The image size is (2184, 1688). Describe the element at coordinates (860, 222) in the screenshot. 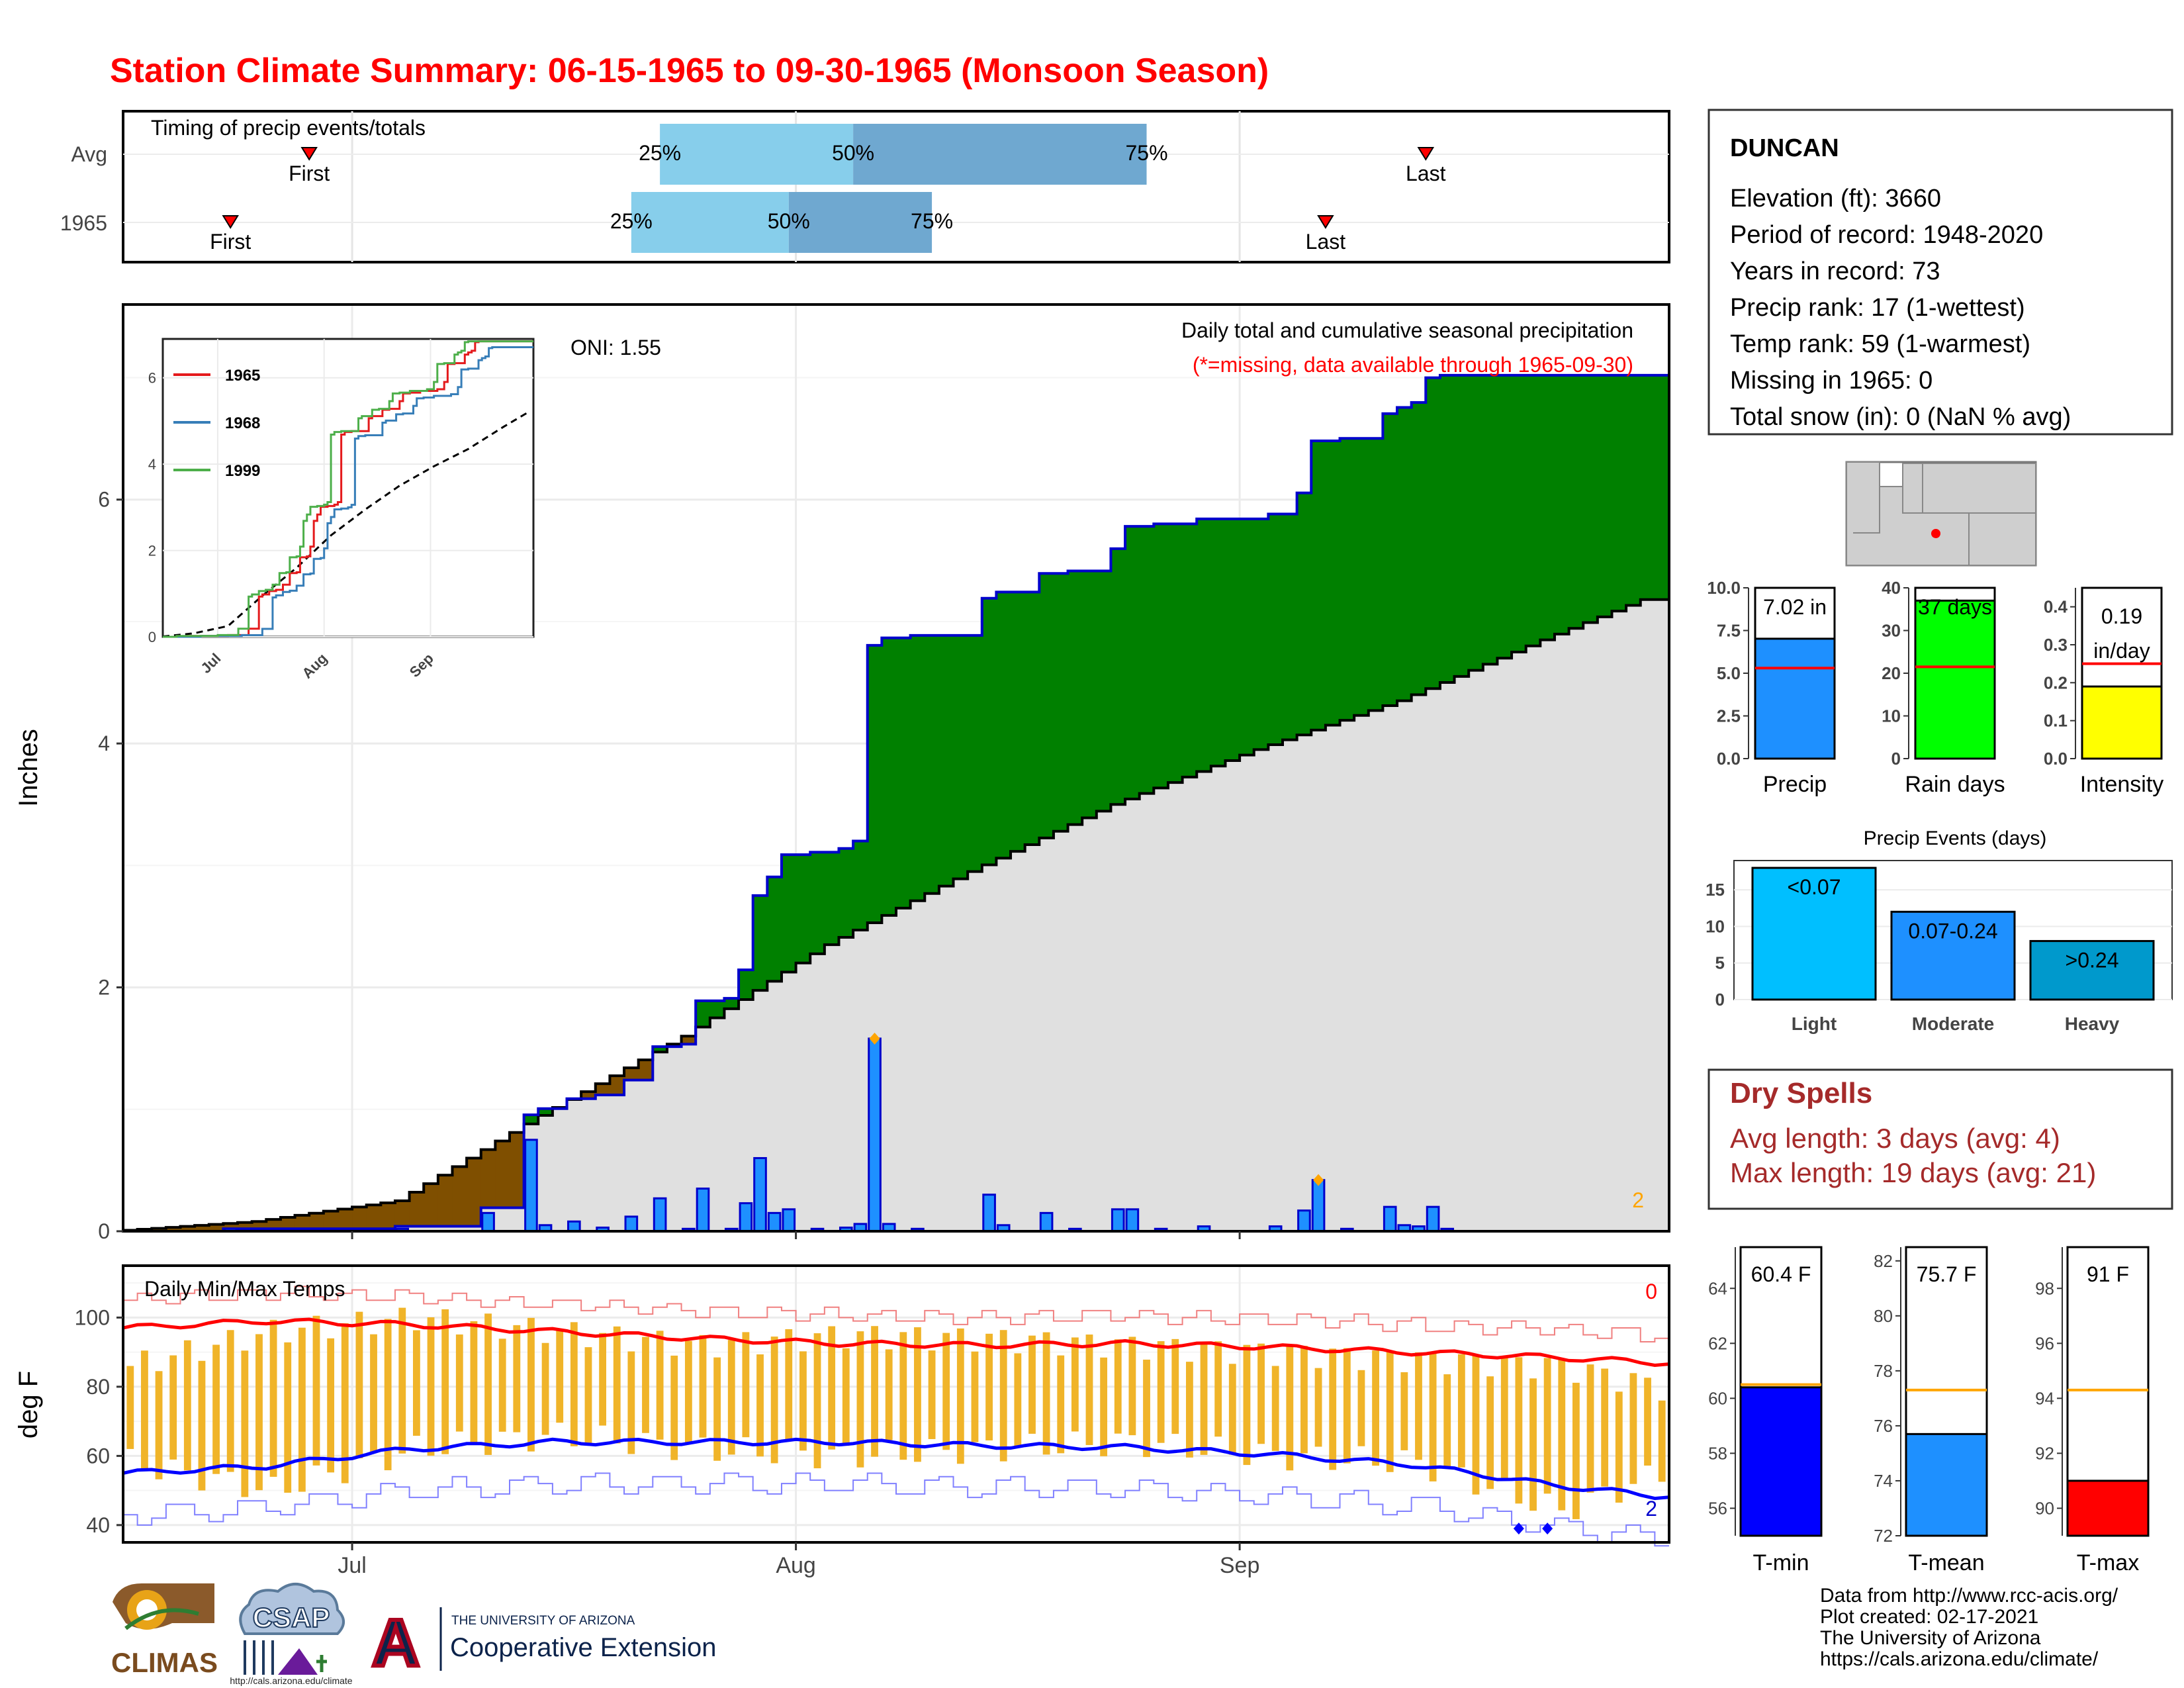

I see `timing-q50-q75-box` at that location.